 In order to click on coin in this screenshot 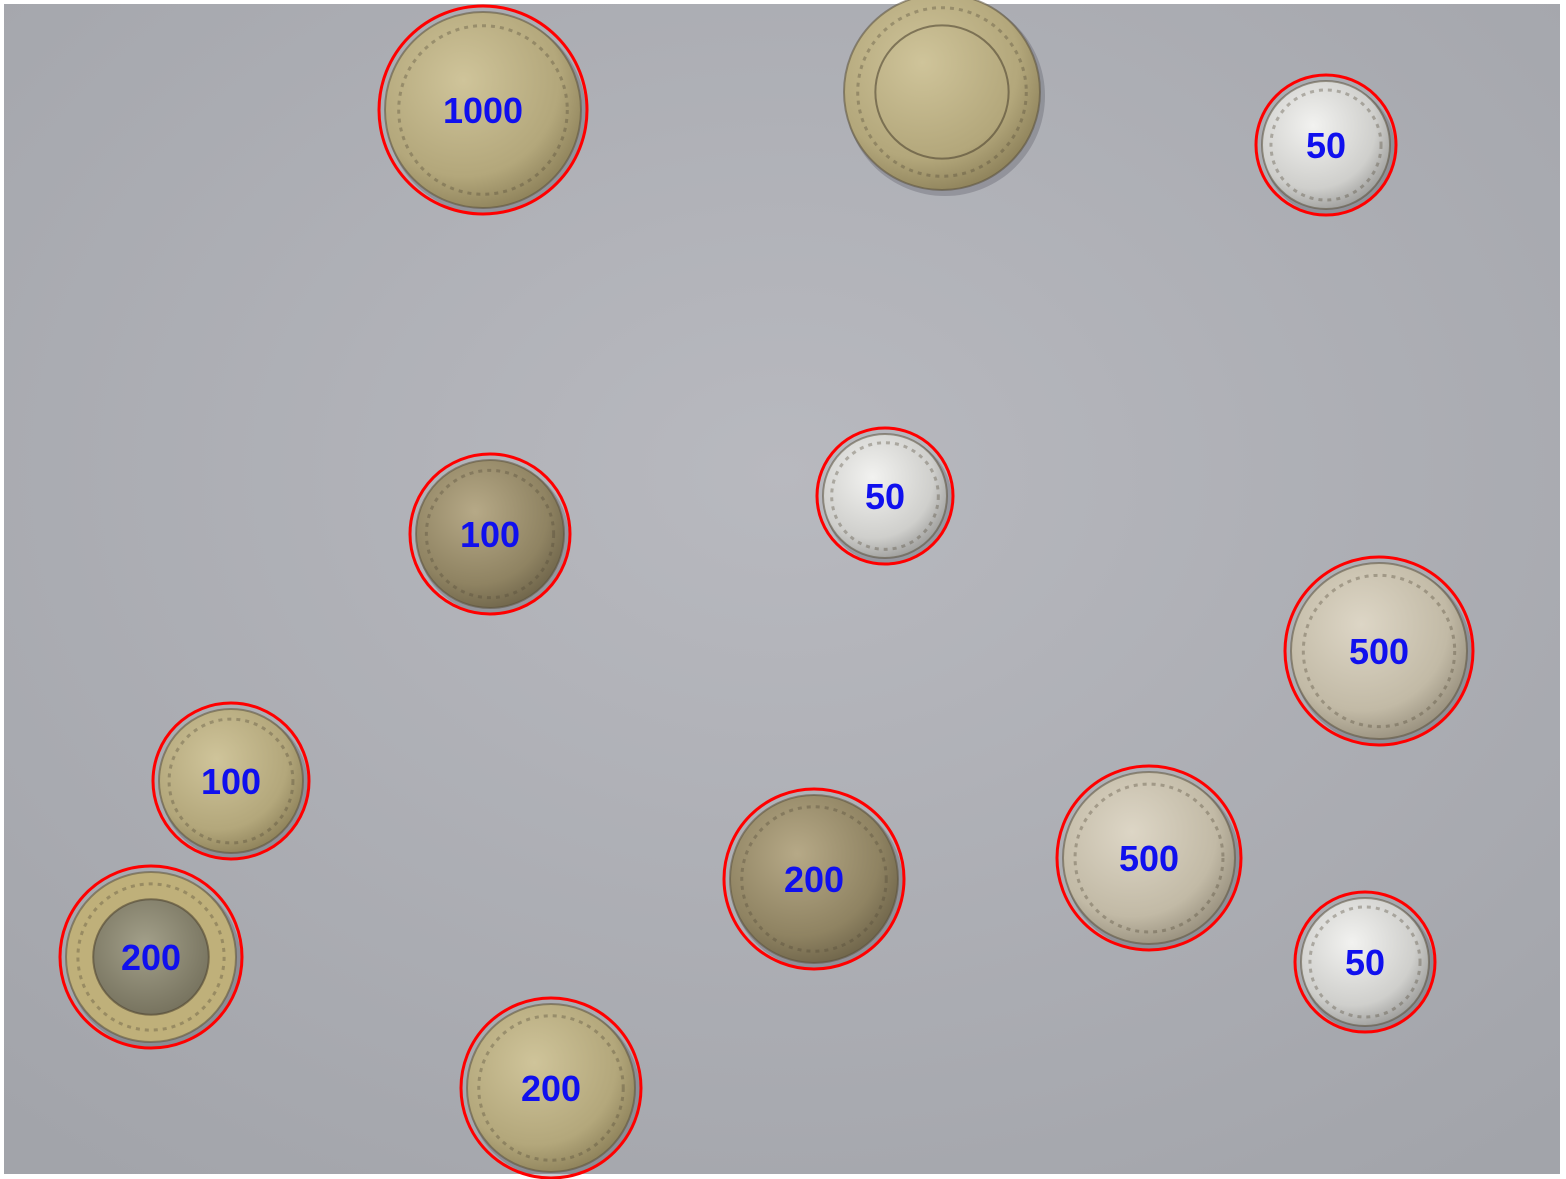, I will do `click(944, 98)`.